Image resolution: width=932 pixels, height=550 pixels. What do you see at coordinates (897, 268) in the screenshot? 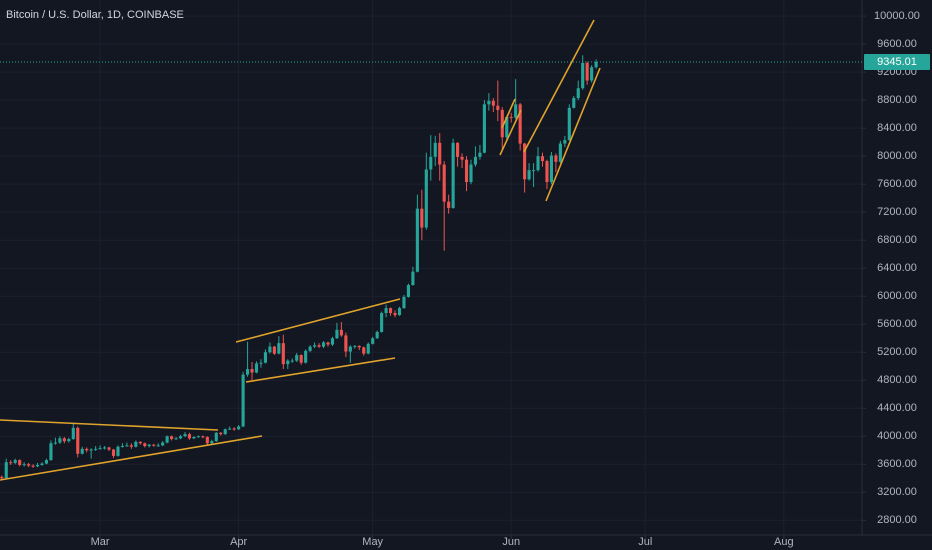
I see `y-tick-label: 6400.00` at bounding box center [897, 268].